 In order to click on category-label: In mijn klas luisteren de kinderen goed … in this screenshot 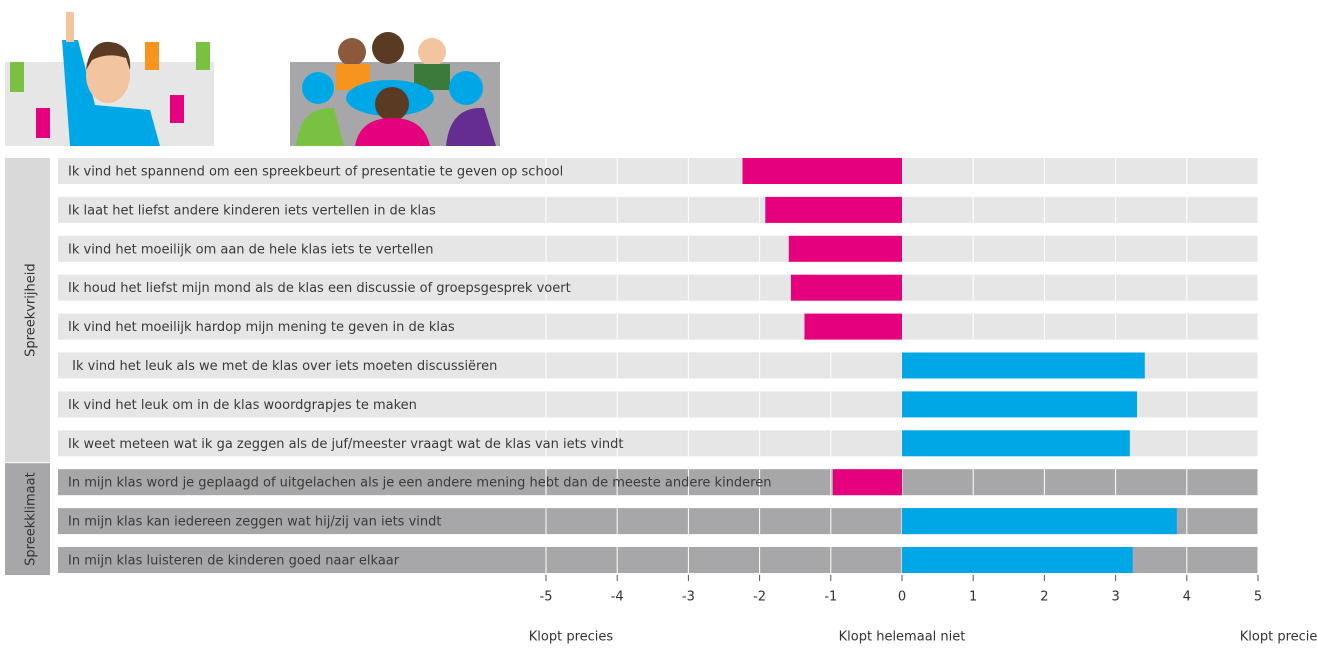, I will do `click(234, 561)`.